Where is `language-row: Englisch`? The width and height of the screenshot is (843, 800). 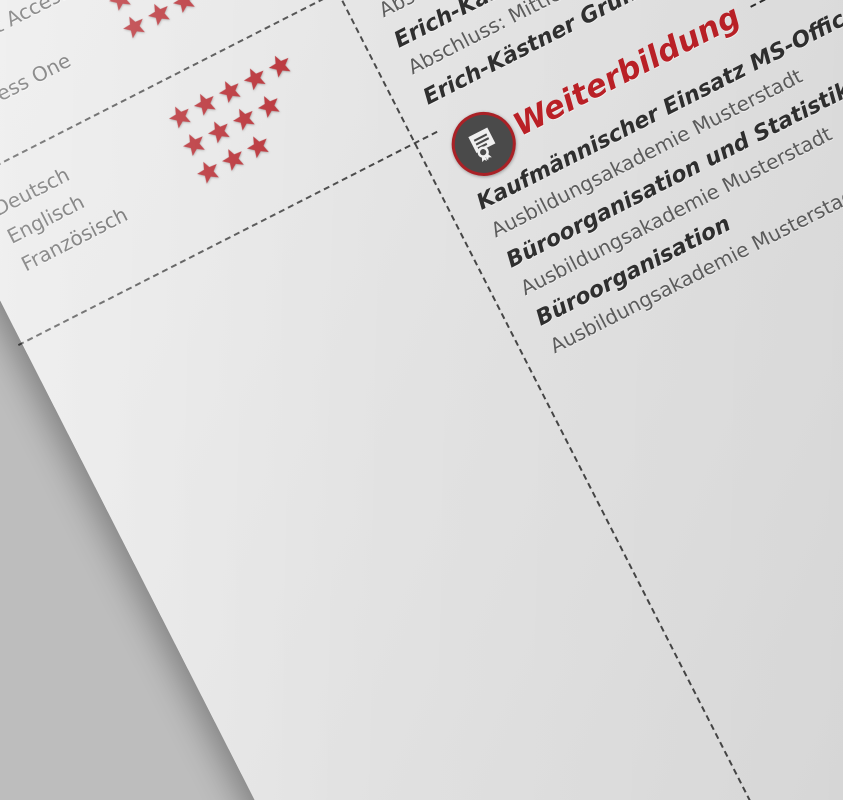
language-row: Englisch is located at coordinates (182, 149).